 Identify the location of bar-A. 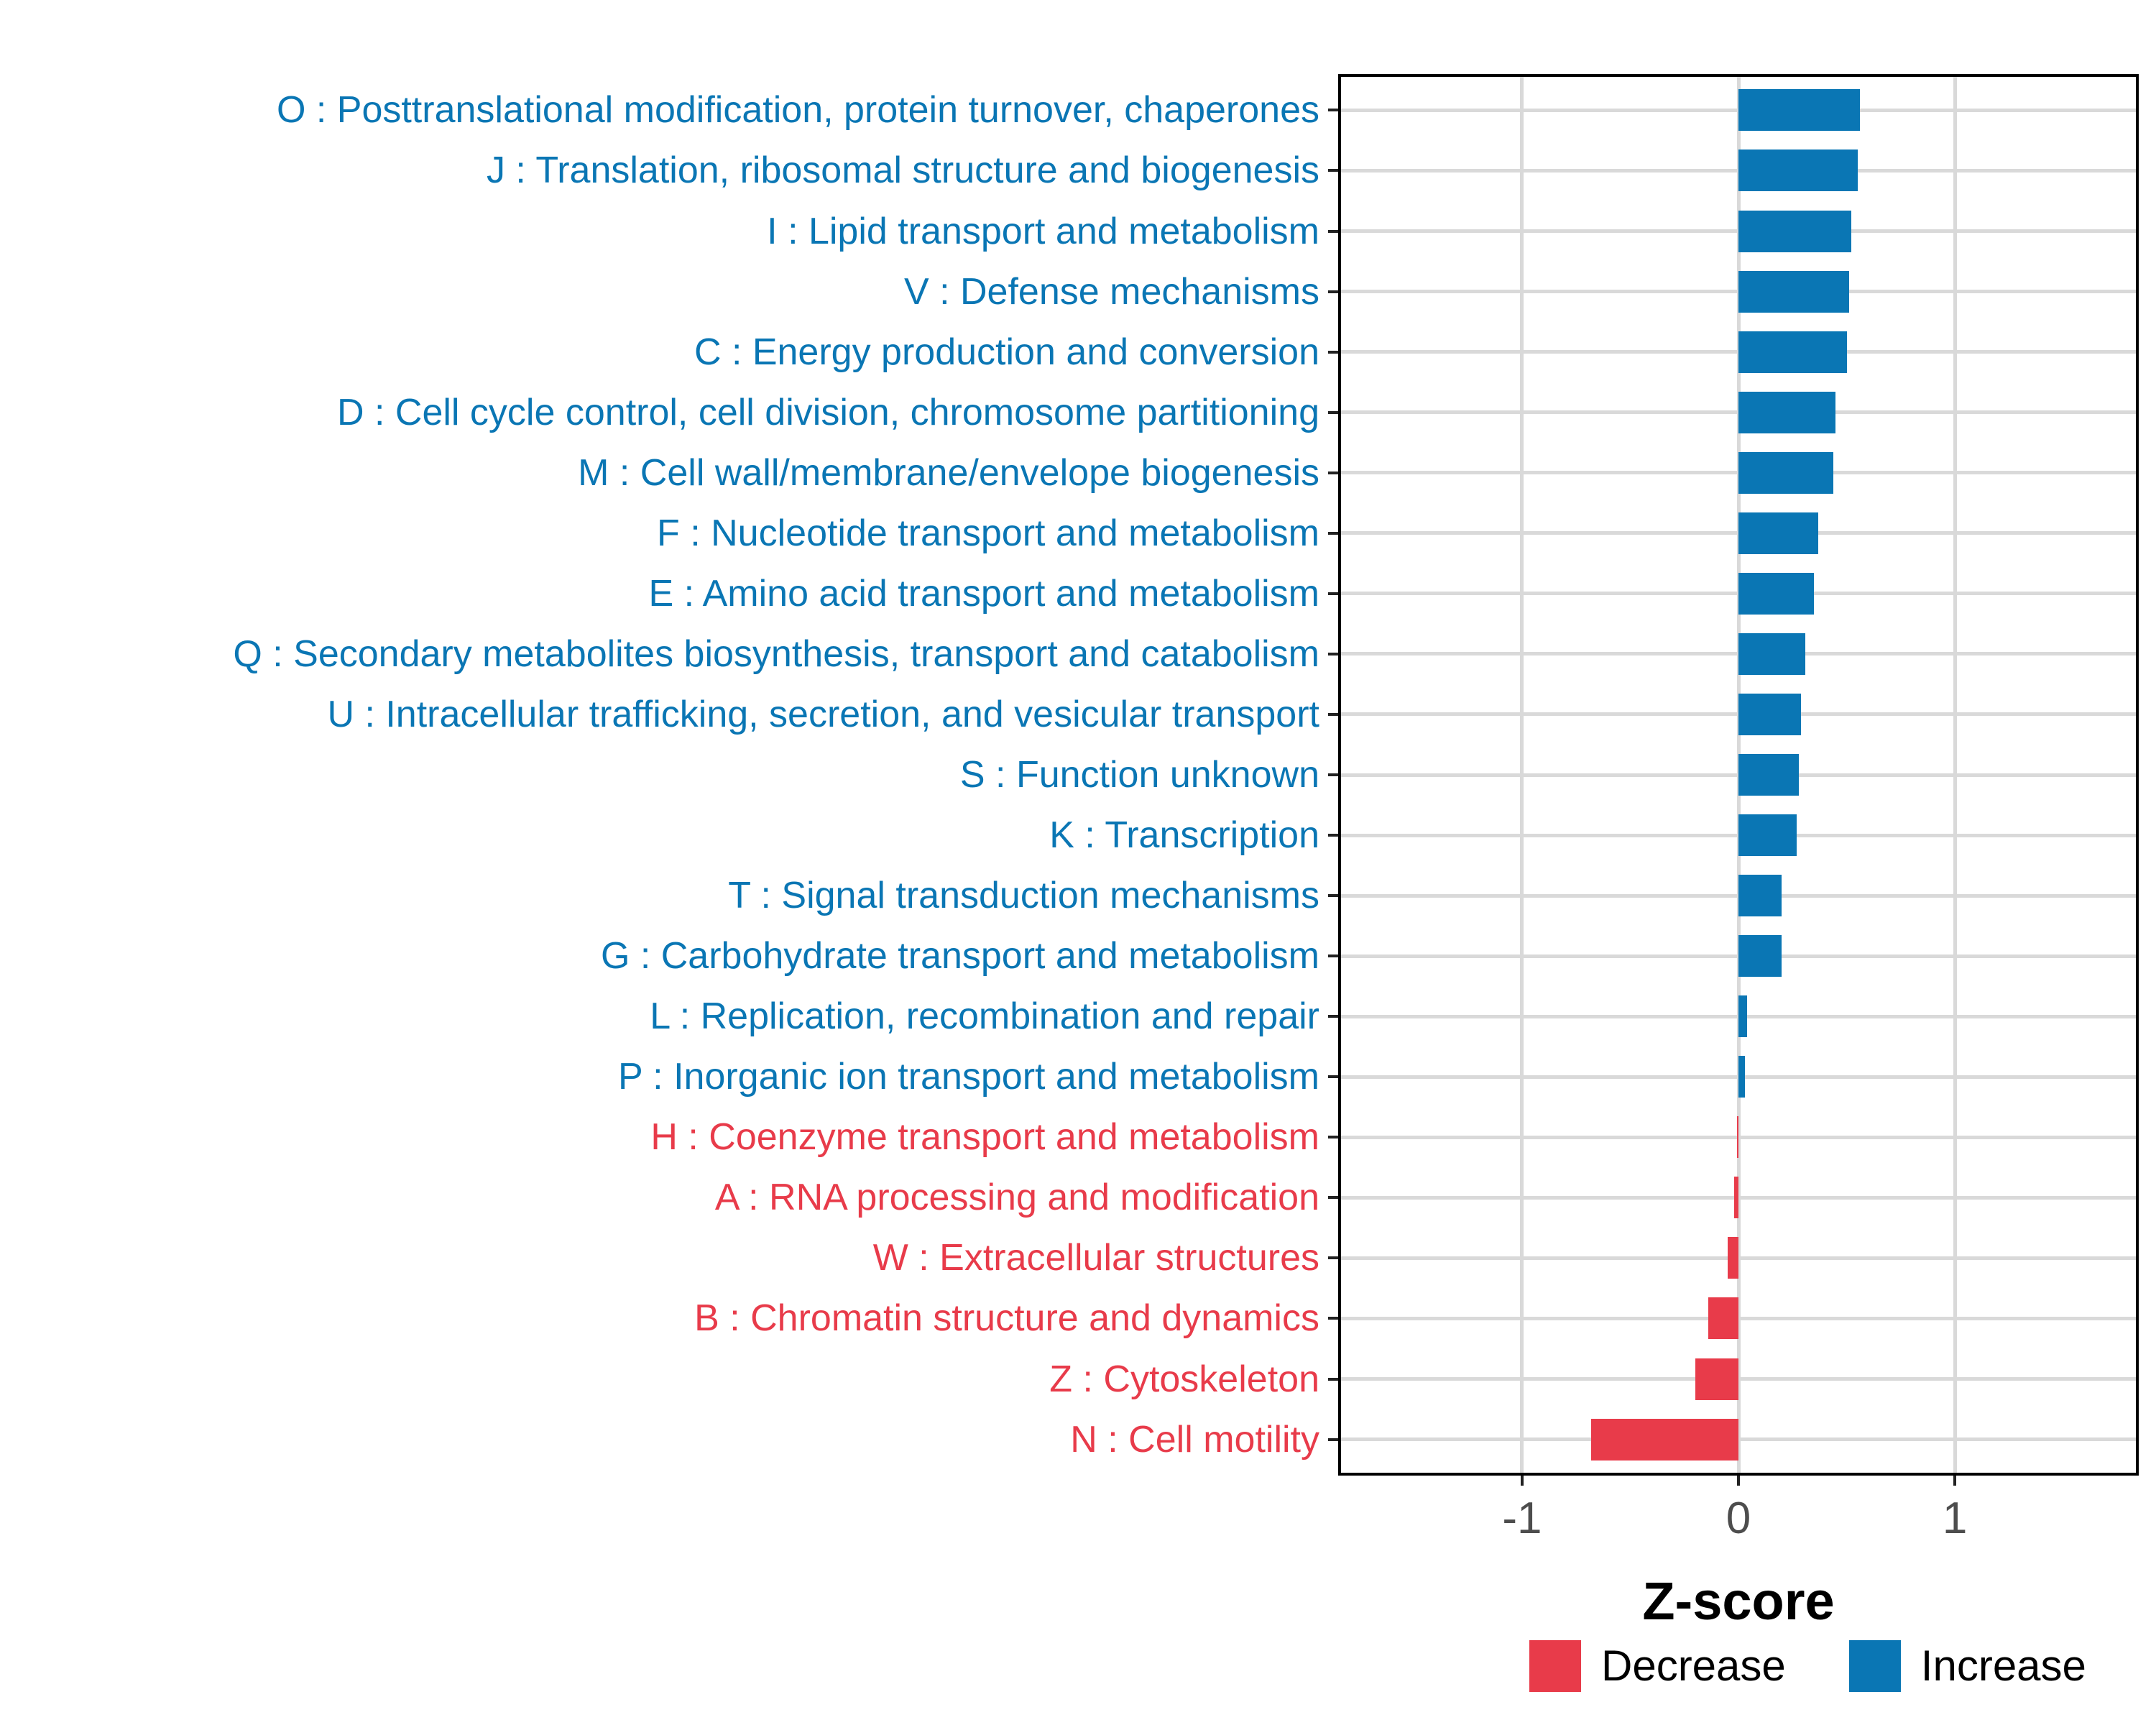
(1736, 1198).